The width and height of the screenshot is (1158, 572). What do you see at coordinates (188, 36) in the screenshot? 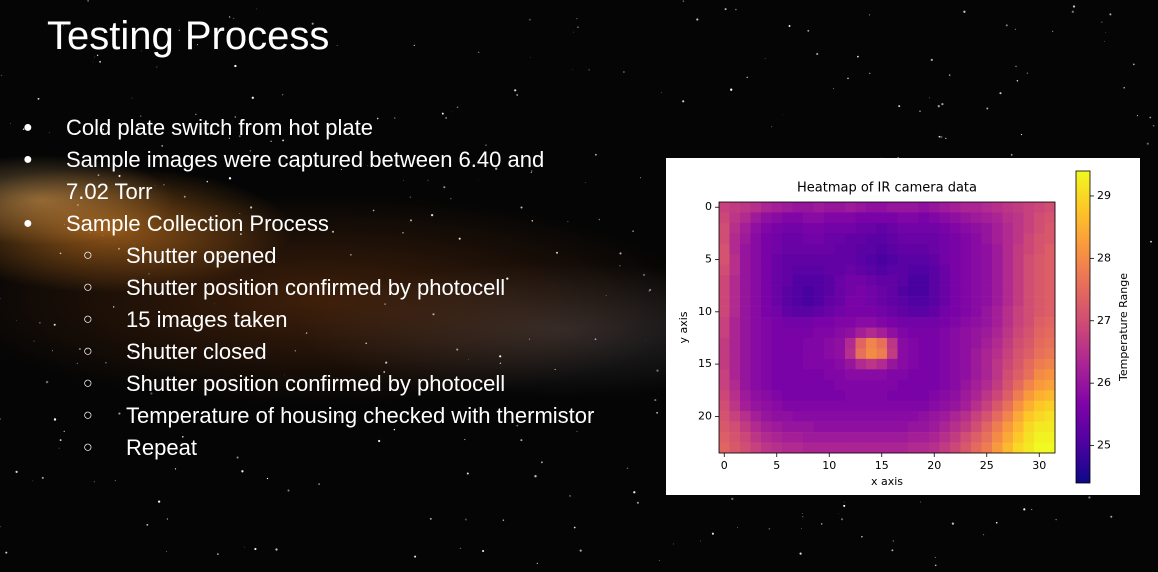
I see `slide-title: Testing Process` at bounding box center [188, 36].